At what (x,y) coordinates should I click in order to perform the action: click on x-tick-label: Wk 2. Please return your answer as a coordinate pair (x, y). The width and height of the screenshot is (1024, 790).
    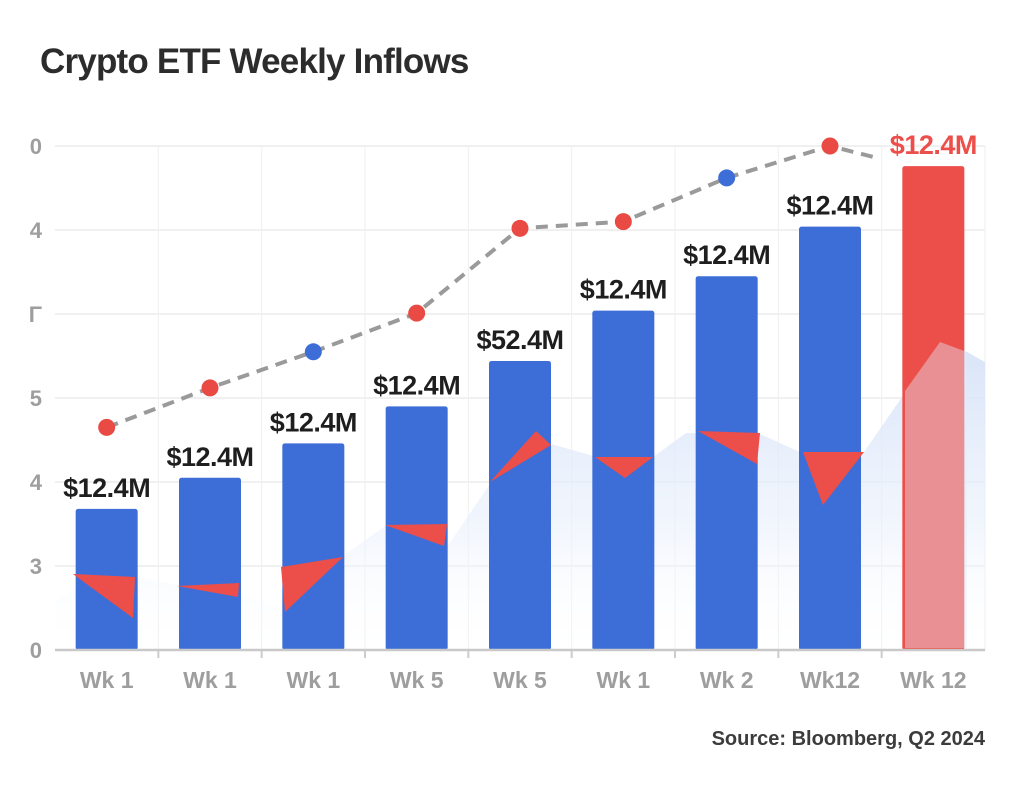
    Looking at the image, I should click on (727, 680).